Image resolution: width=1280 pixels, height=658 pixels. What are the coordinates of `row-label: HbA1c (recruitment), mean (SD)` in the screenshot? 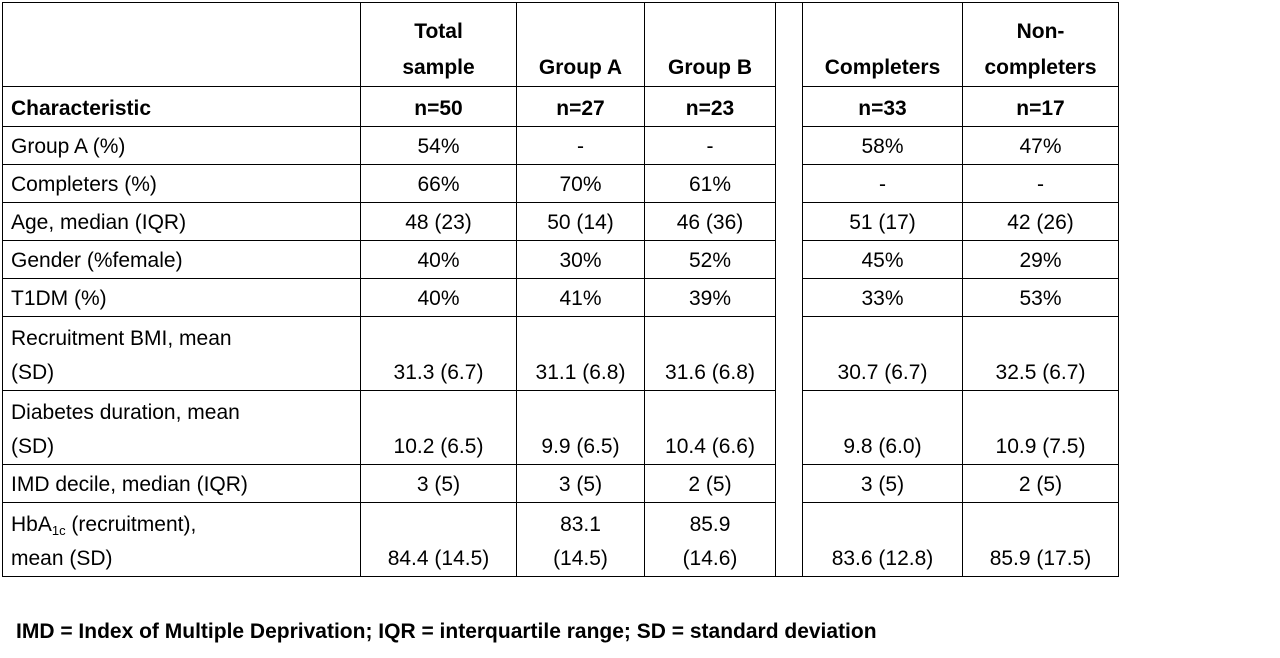 It's located at (181, 539).